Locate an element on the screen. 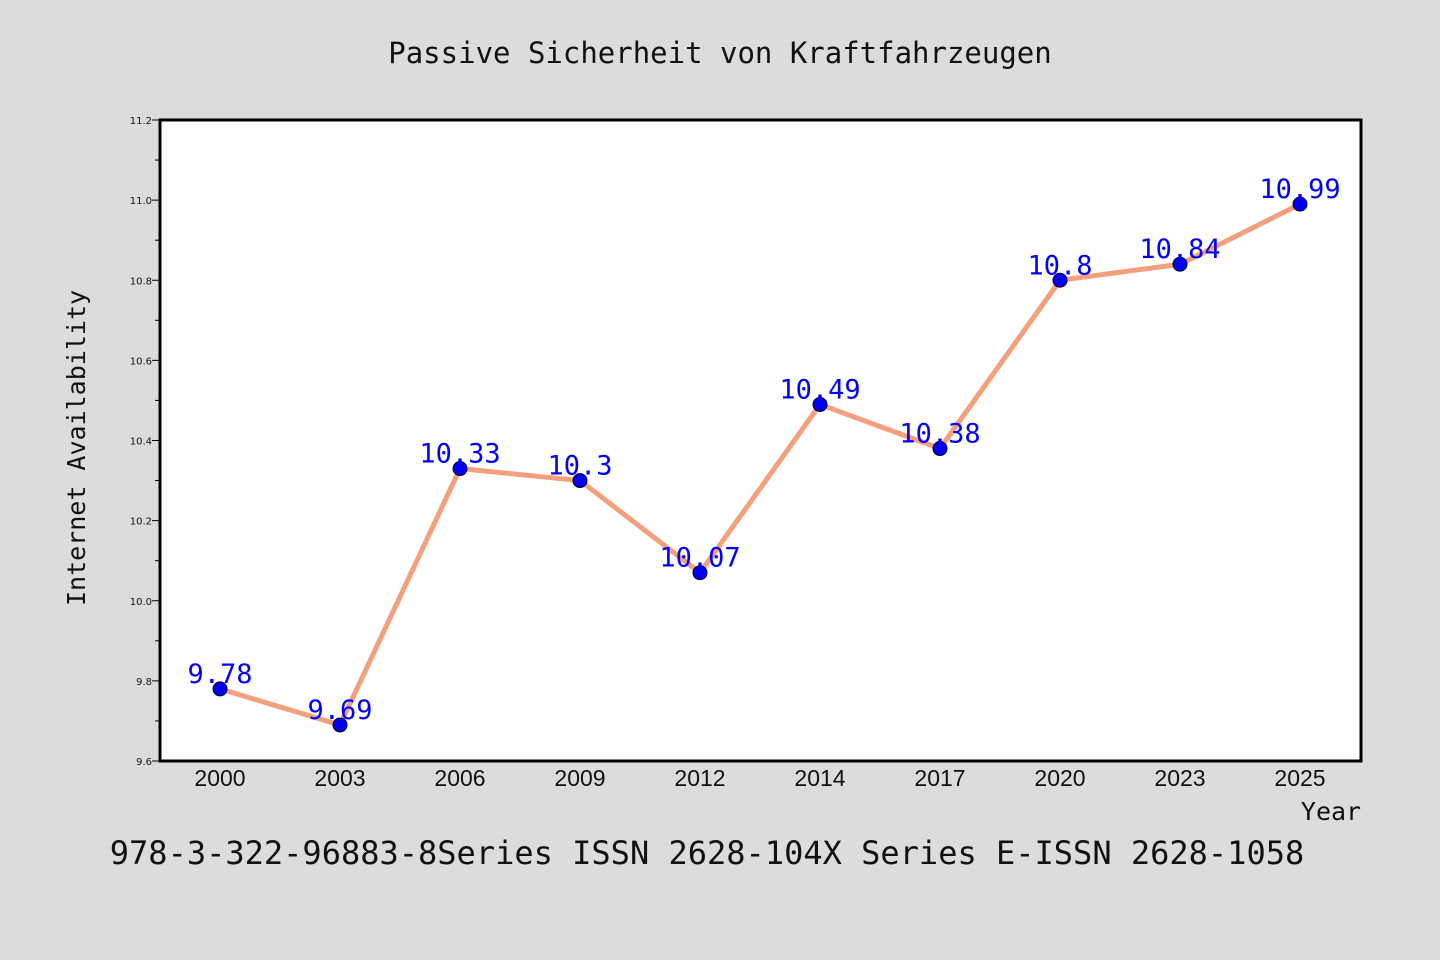 The image size is (1440, 960). y-tick-label: 10.4 is located at coordinates (141, 442).